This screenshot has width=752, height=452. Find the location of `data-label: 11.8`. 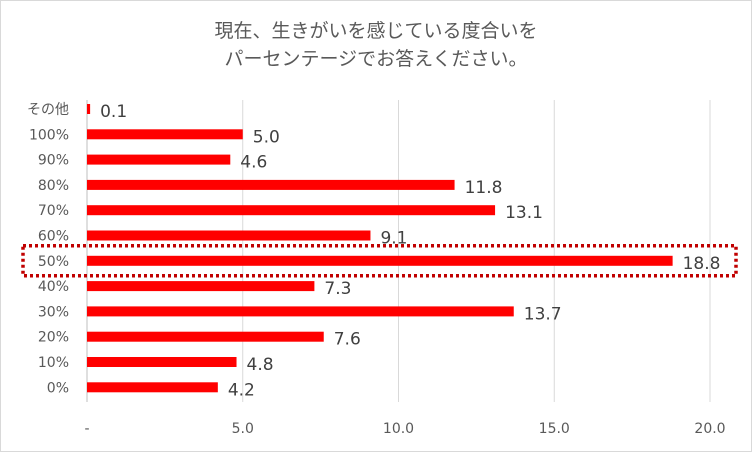

data-label: 11.8 is located at coordinates (484, 188).